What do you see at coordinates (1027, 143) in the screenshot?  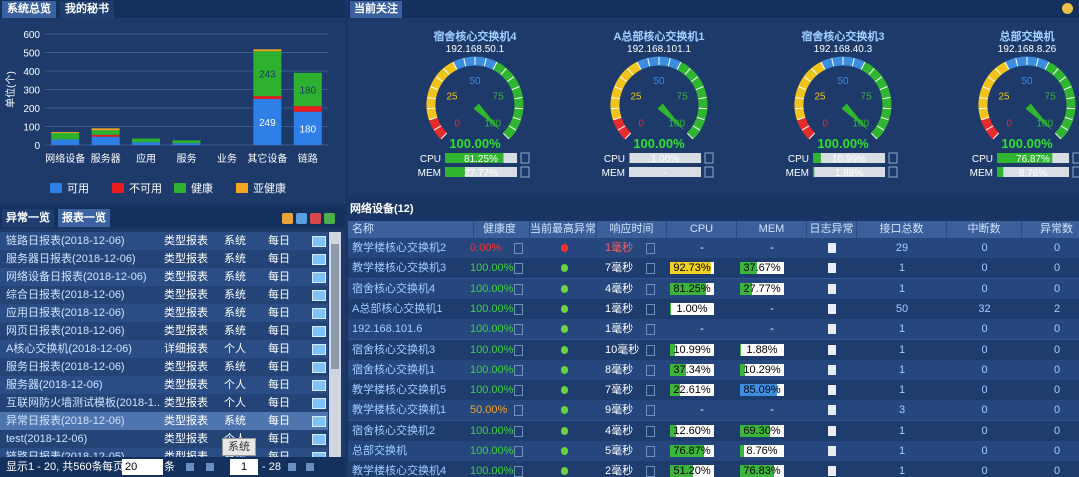 I see `gauge-value: 100.00%` at bounding box center [1027, 143].